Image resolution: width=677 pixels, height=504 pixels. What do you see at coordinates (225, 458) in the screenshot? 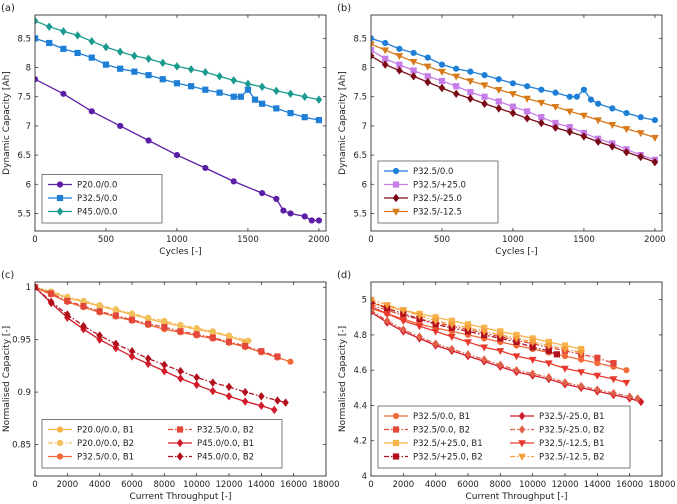
I see `legend-label: P45.0/0.0, B2` at bounding box center [225, 458].